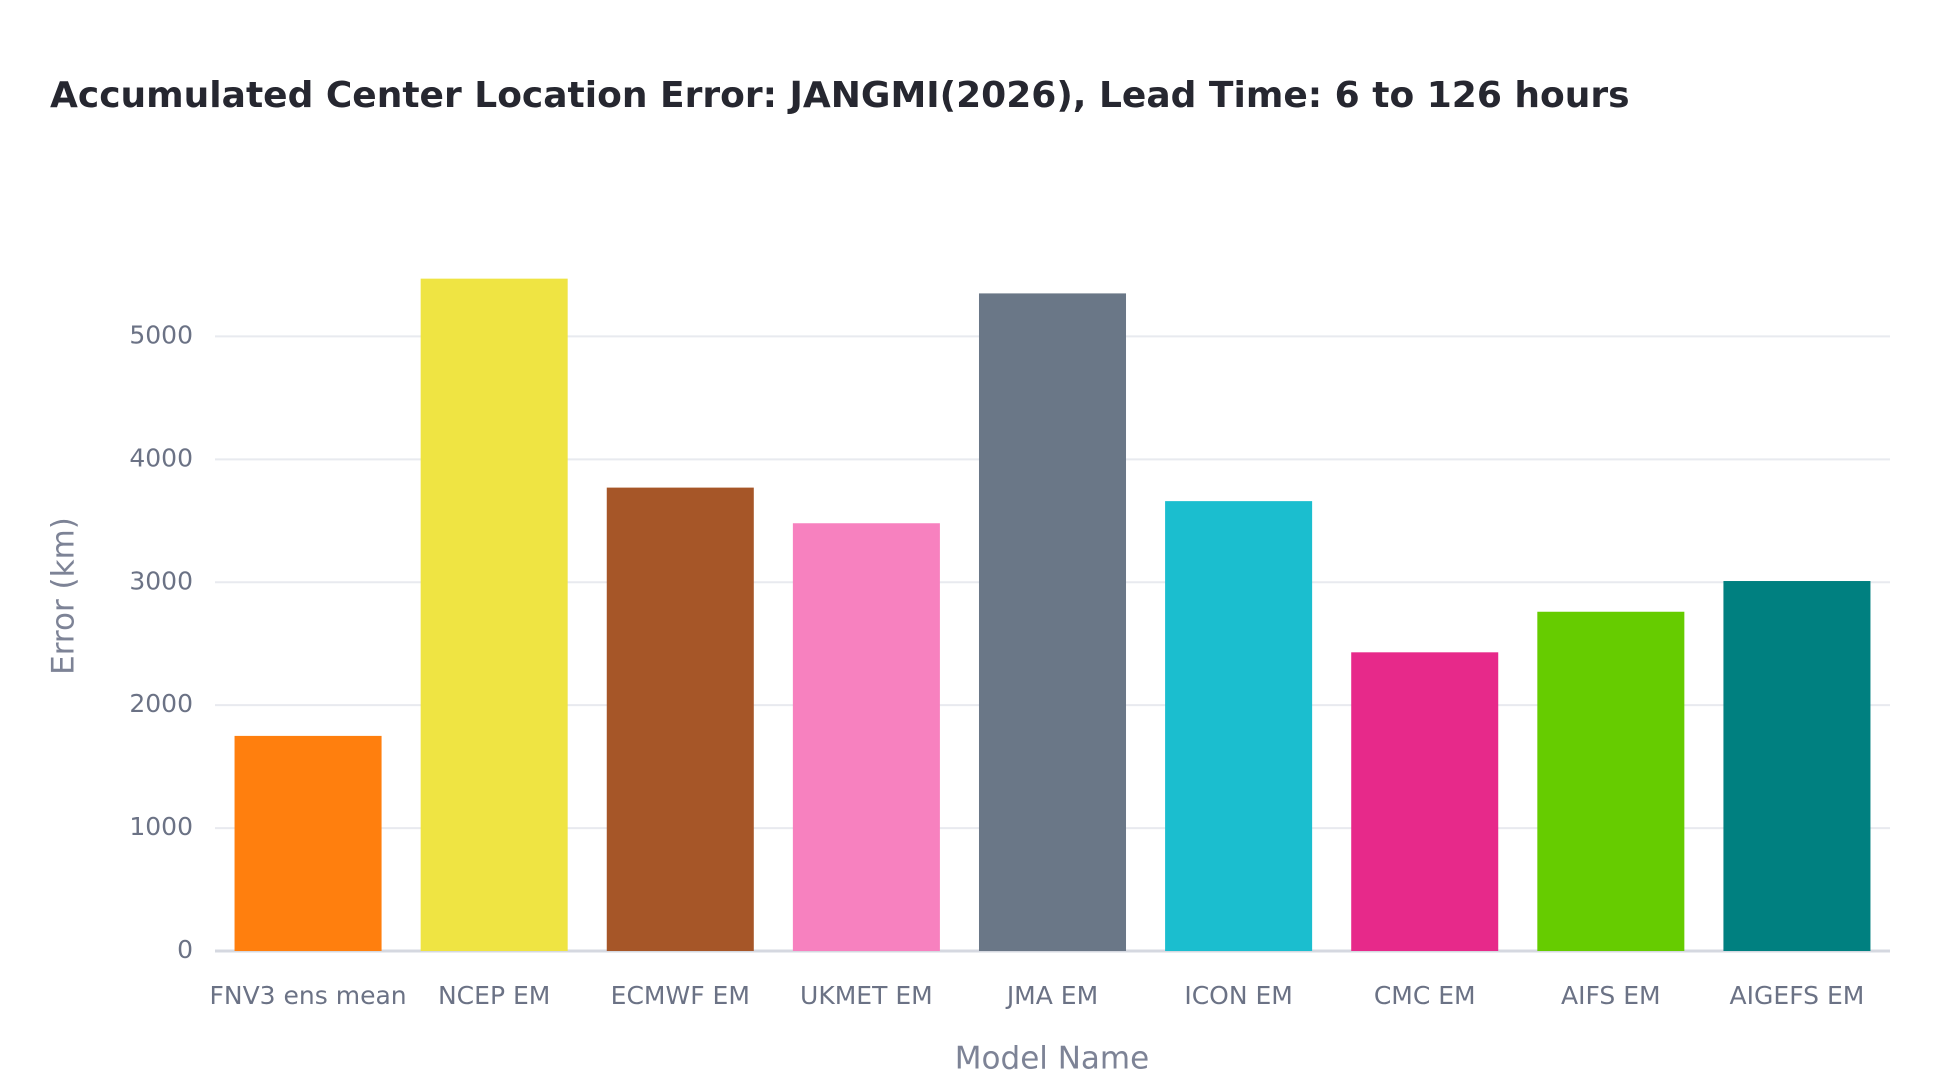 The width and height of the screenshot is (1941, 1092). Describe the element at coordinates (1425, 995) in the screenshot. I see `x-tick-label: CMC EM` at that location.